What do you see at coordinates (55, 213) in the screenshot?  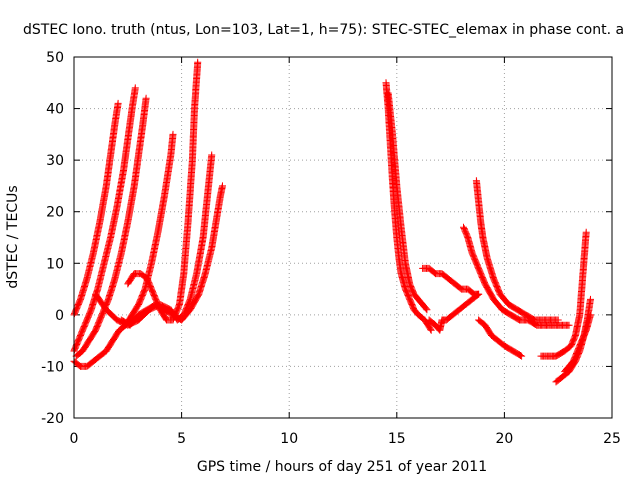 I see `y-tick-label: 20` at bounding box center [55, 213].